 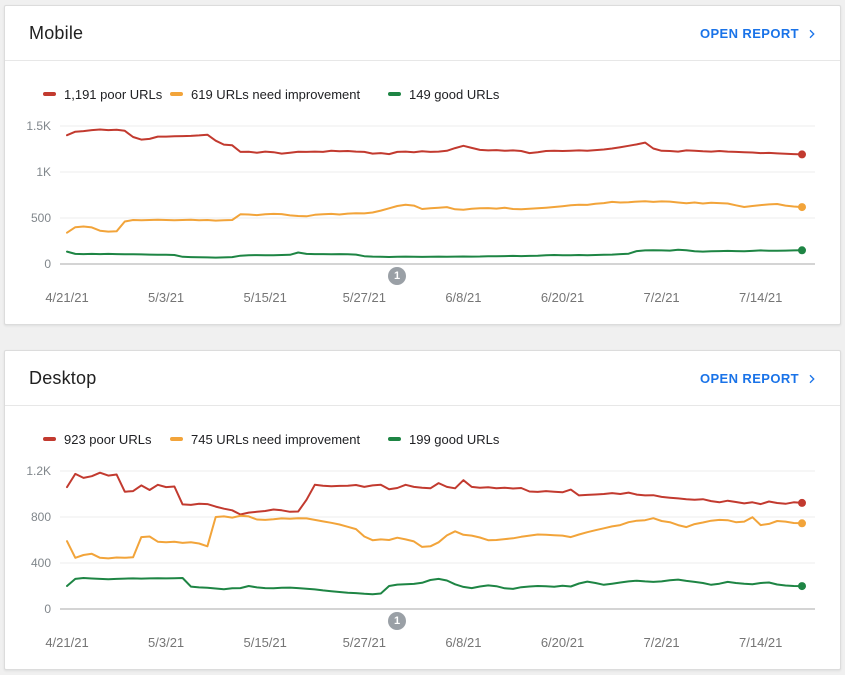 I want to click on y-axis-tick-label: 1.2K, so click(x=38, y=471).